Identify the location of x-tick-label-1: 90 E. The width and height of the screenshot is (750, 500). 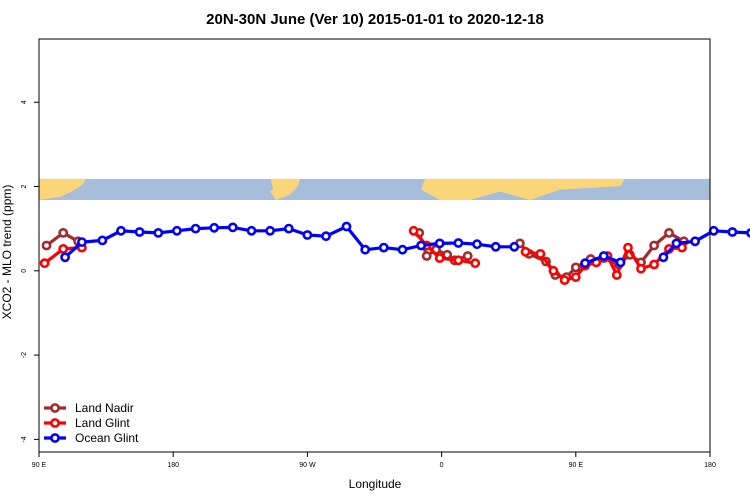
(39, 465).